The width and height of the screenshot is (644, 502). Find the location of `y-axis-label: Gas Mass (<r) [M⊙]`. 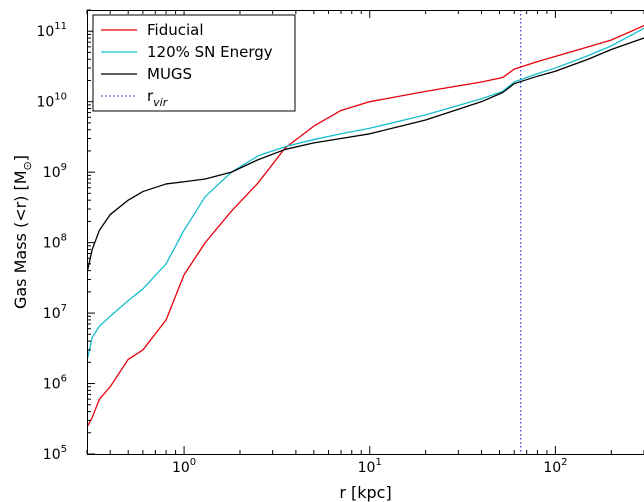

y-axis-label: Gas Mass (<r) [M⊙] is located at coordinates (22, 232).